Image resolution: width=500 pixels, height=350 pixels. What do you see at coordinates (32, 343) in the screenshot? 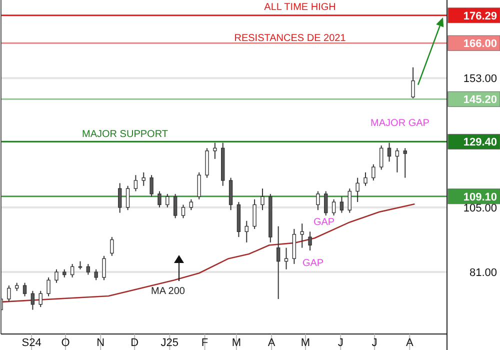
I see `x-tick-label: S24` at bounding box center [32, 343].